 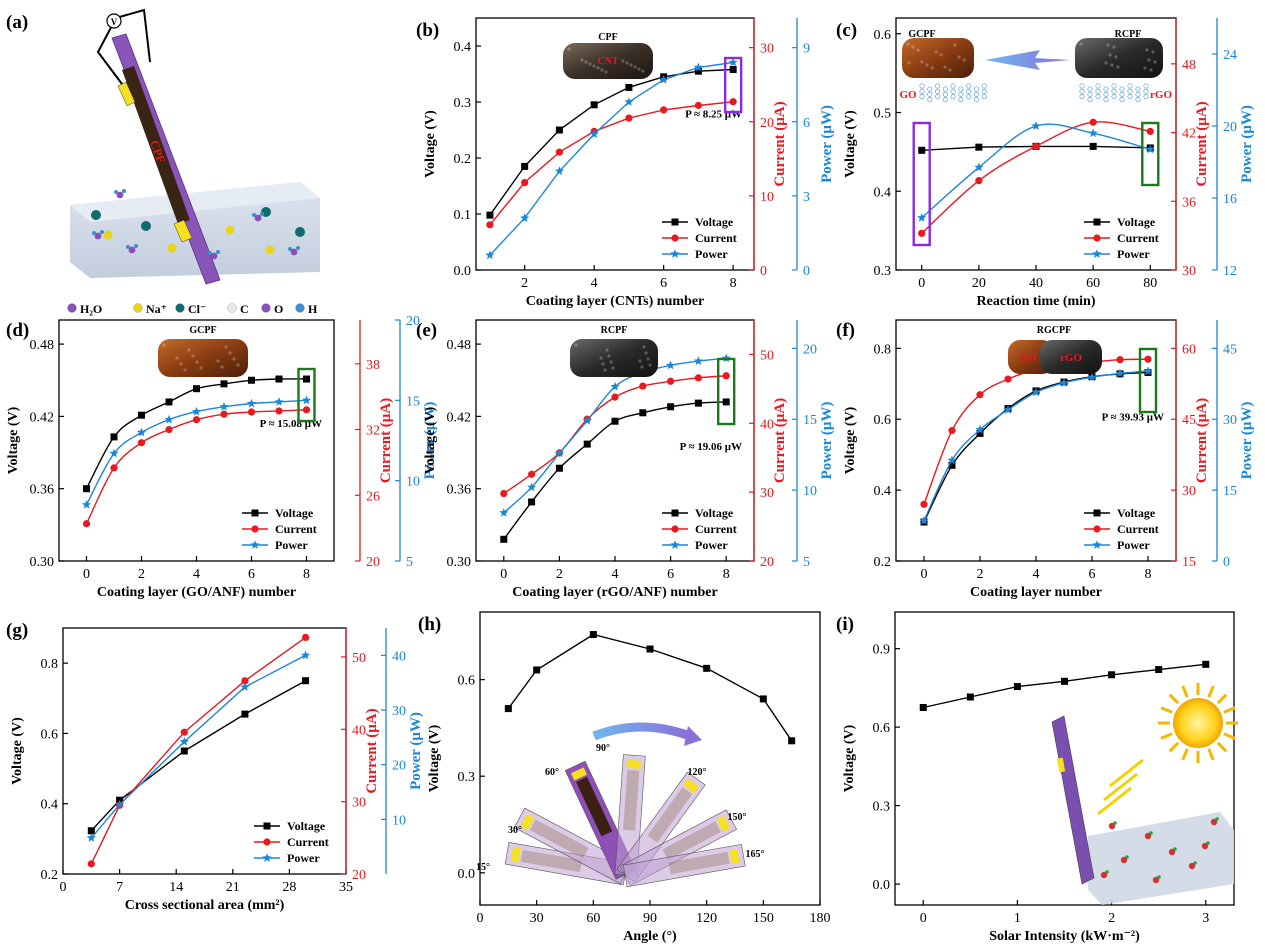 I want to click on y-axis-title: Voltage (V), so click(x=434, y=758).